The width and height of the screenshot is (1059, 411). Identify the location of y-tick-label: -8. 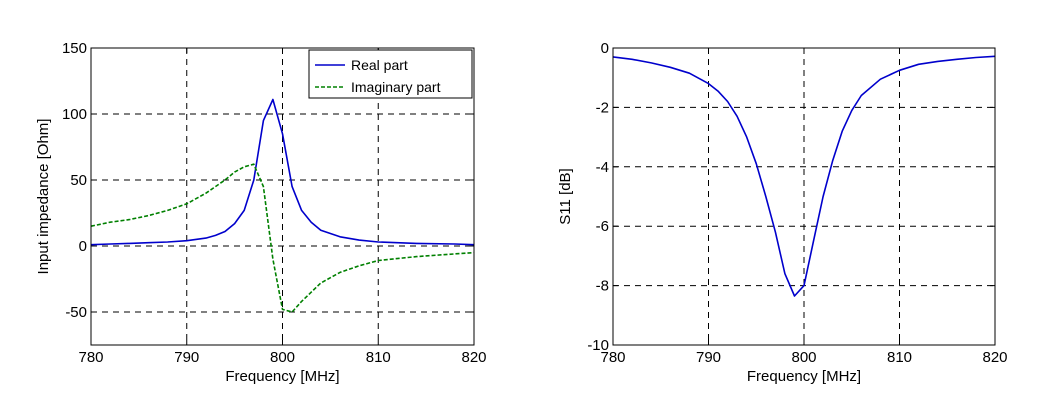
(602, 286).